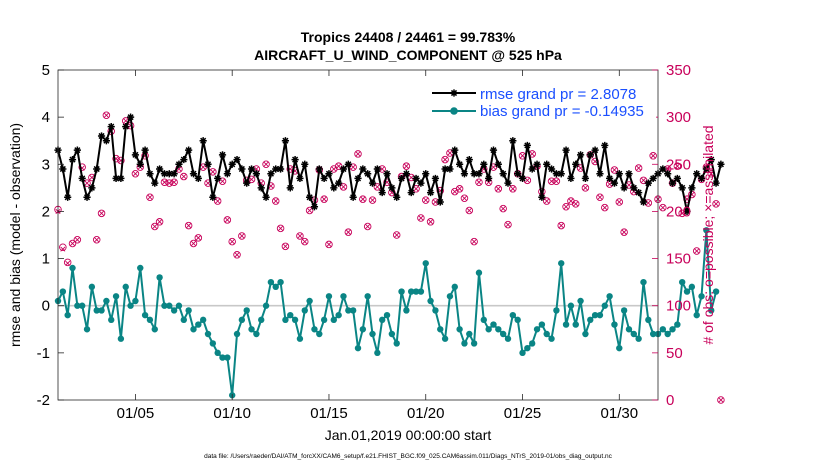 The height and width of the screenshot is (470, 830). Describe the element at coordinates (671, 235) in the screenshot. I see `y-axis-right-ticks: 0 50 100 150 200 250 300 350` at that location.